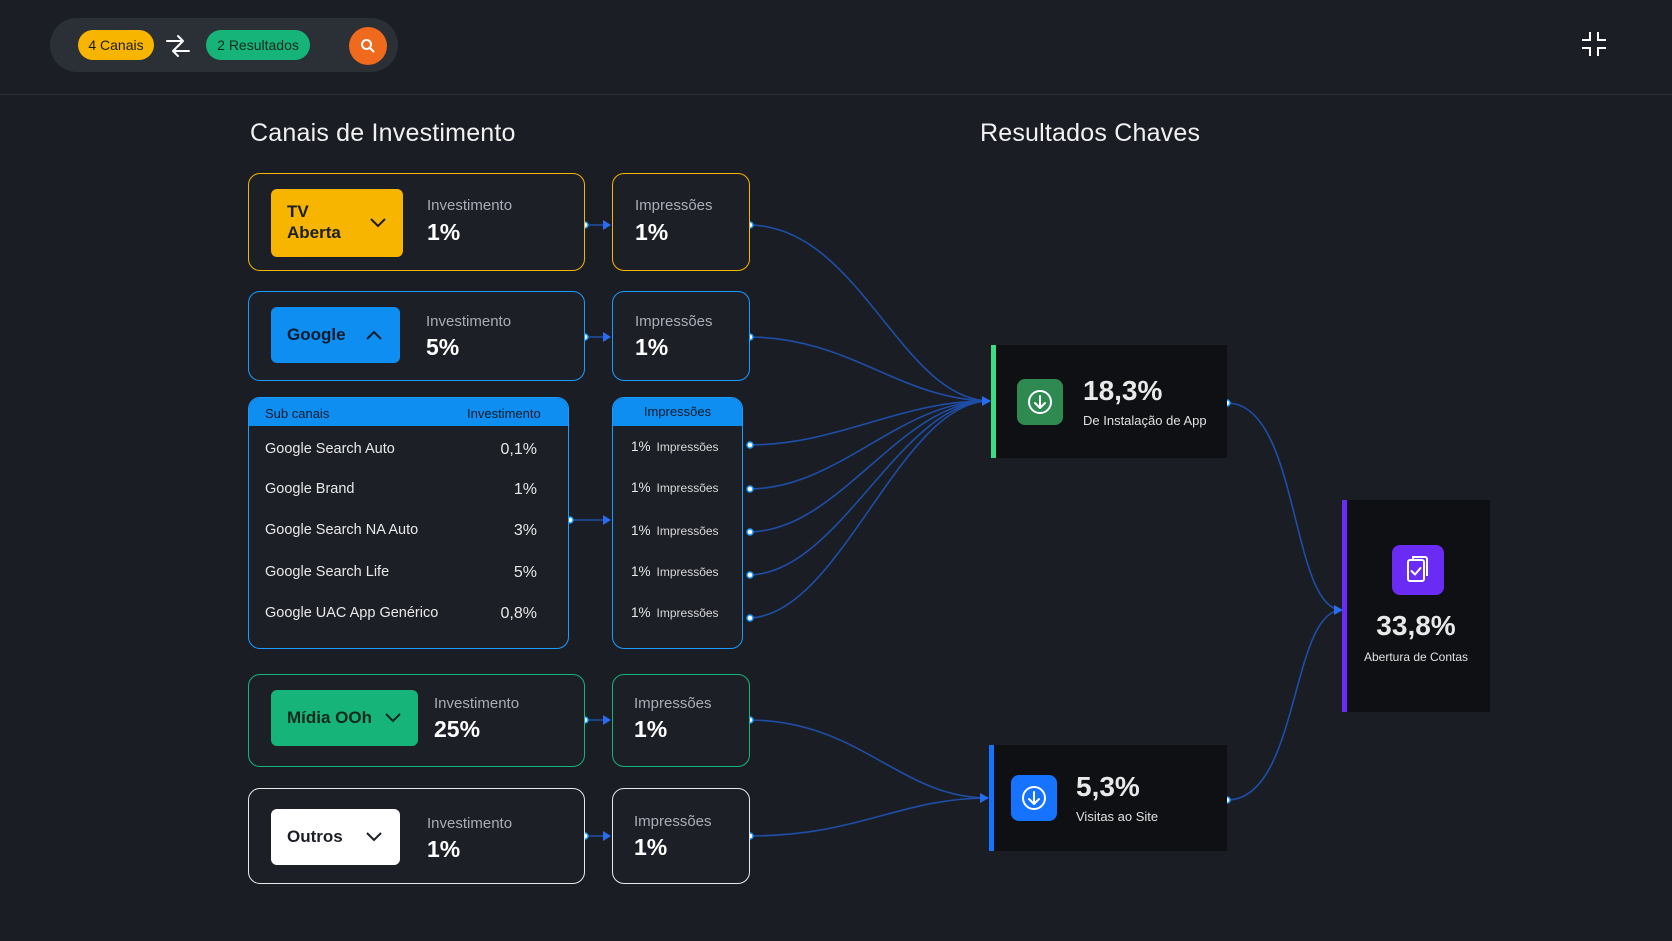 This screenshot has width=1672, height=941. Describe the element at coordinates (443, 347) in the screenshot. I see `investment-value: 5%` at that location.